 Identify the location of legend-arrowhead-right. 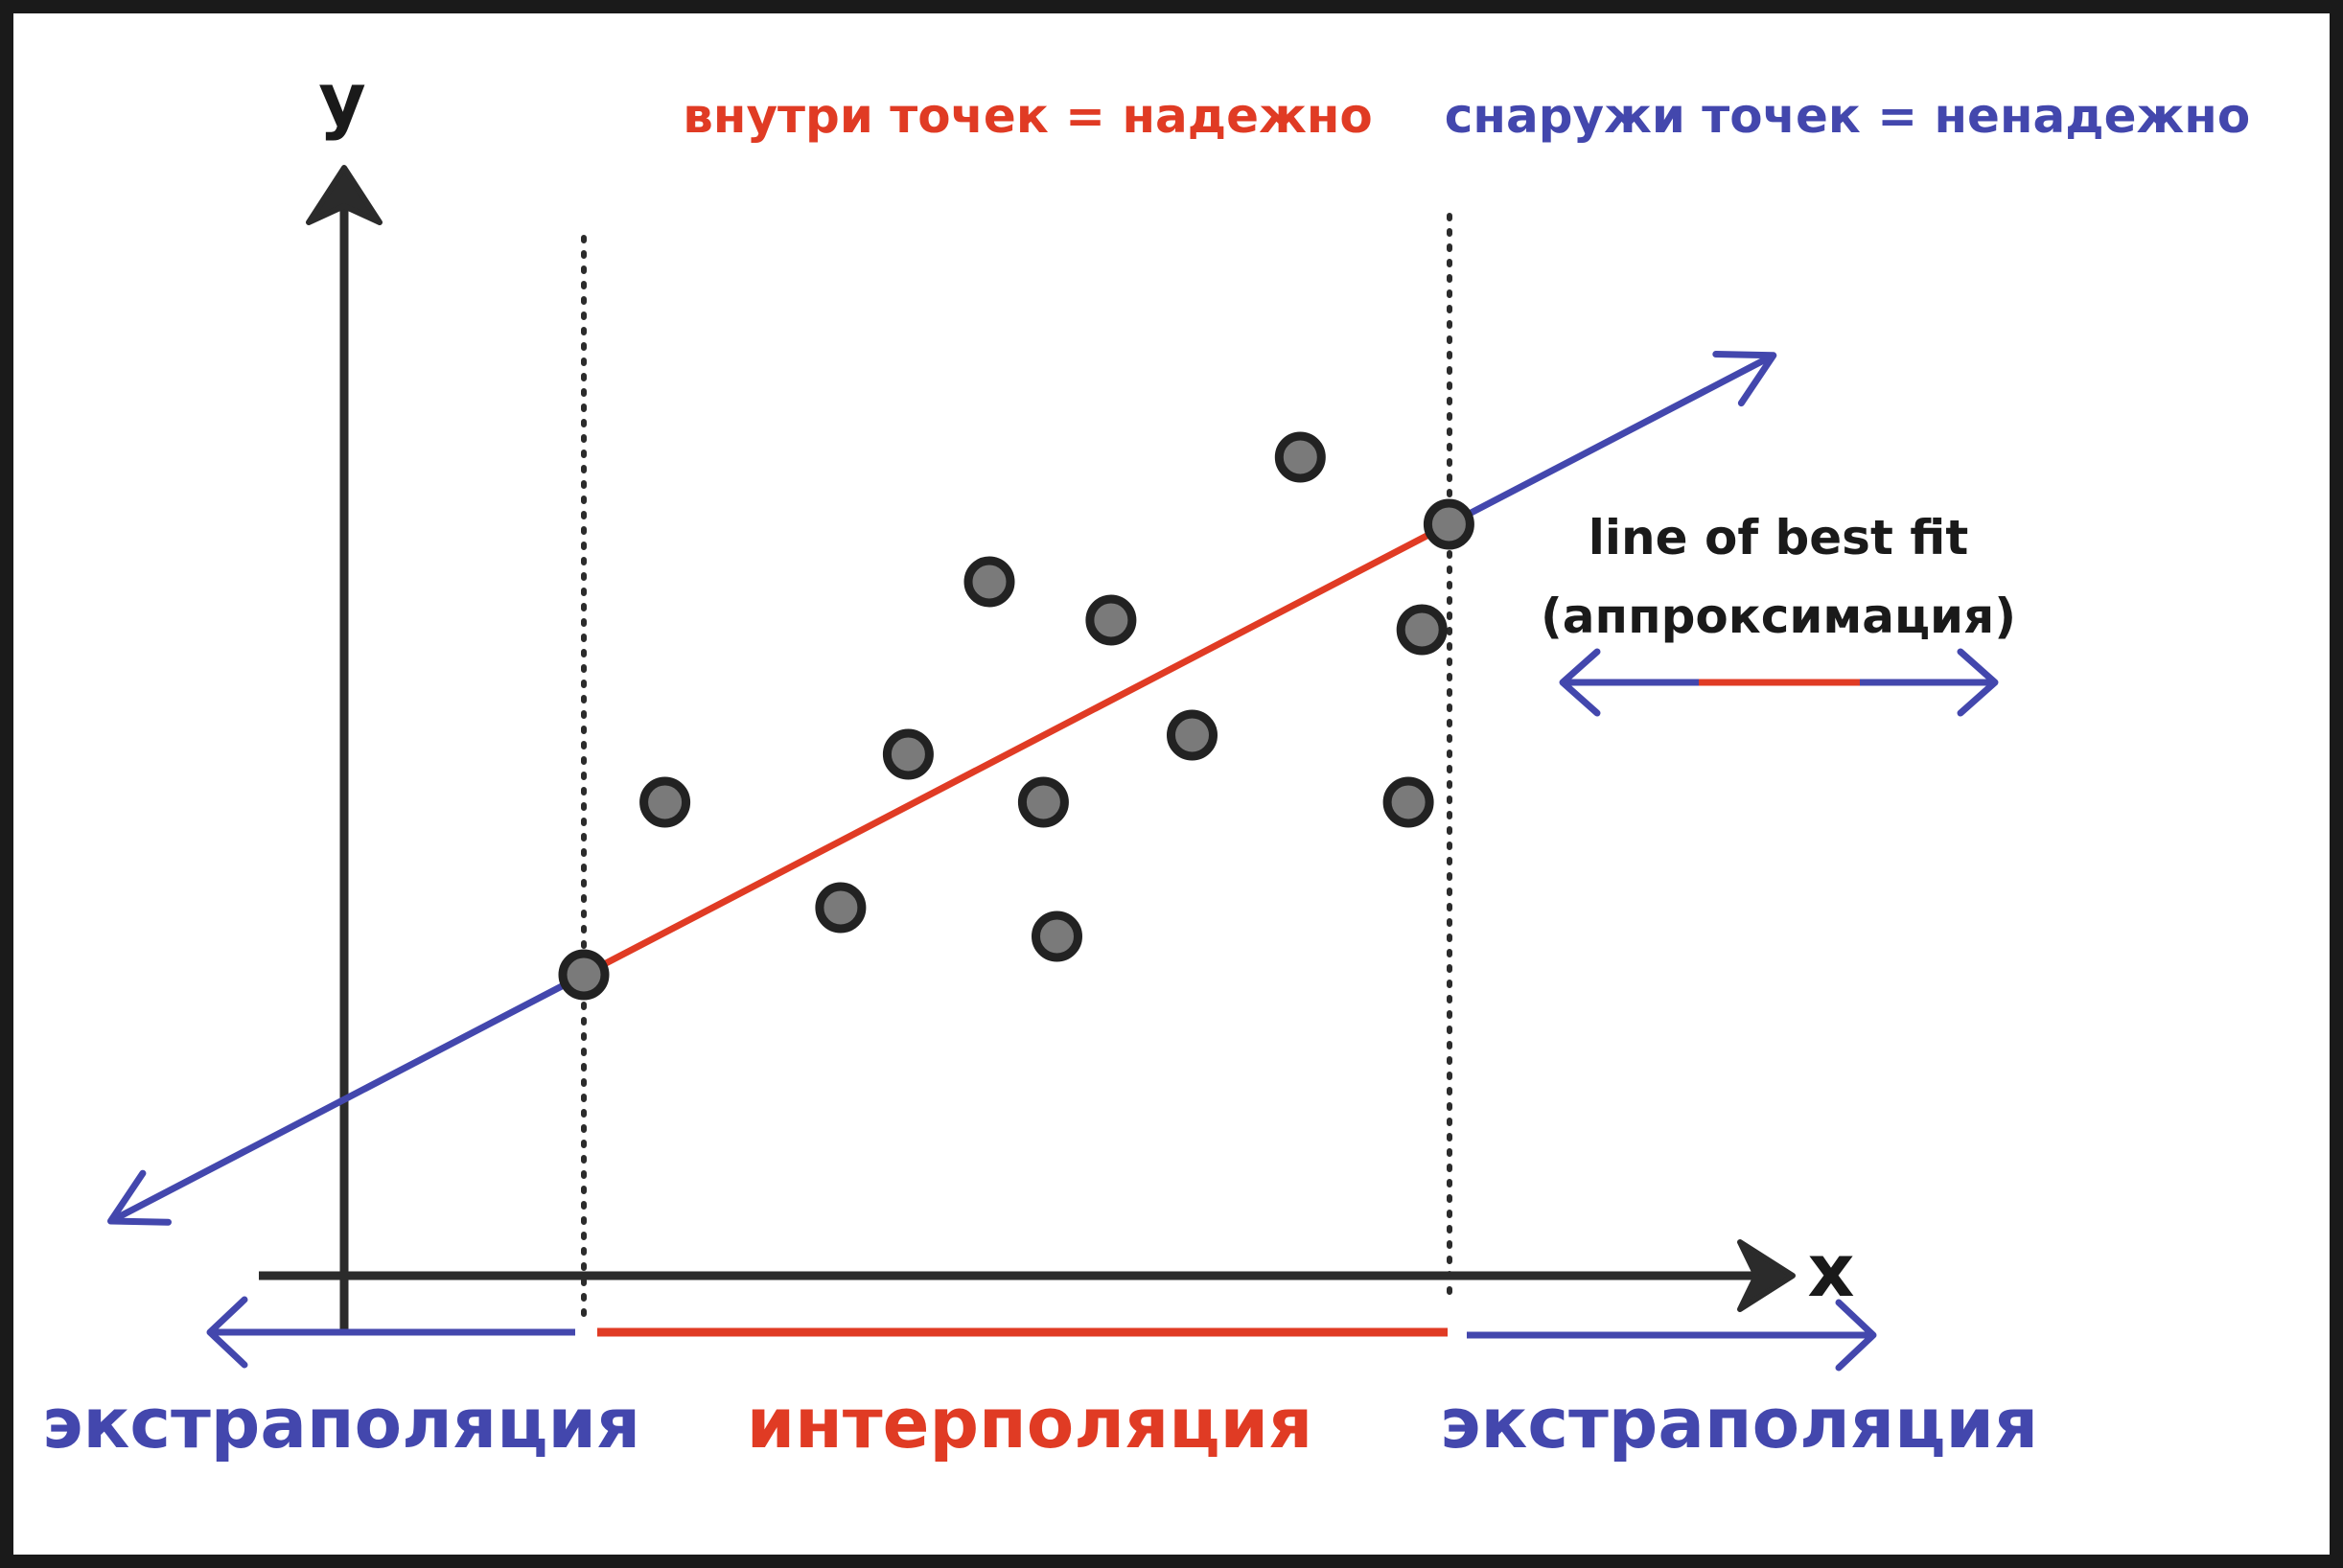
(1978, 682).